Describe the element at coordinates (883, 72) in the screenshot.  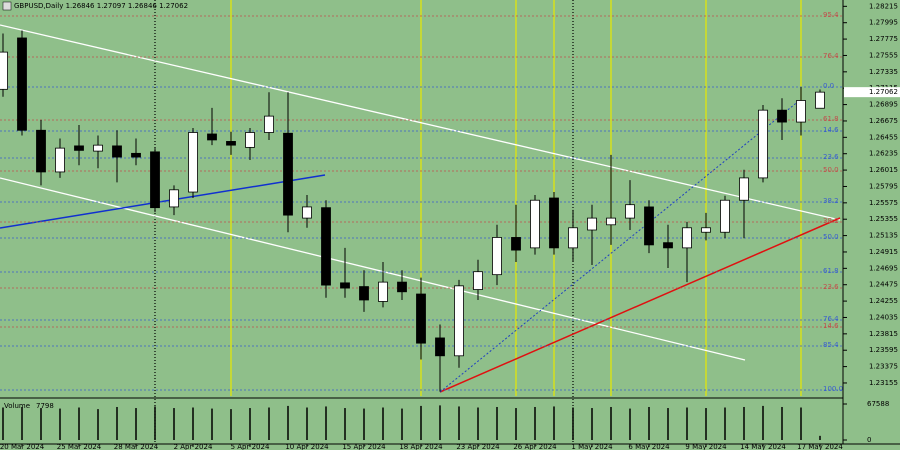
I see `y-tick-label: 1.27335` at that location.